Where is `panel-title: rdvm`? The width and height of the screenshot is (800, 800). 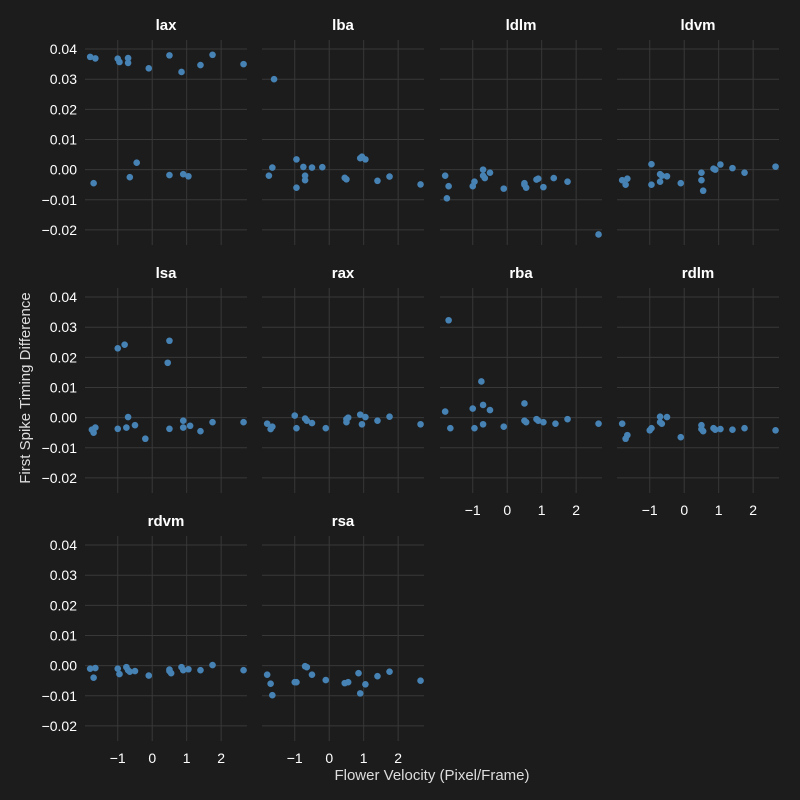 panel-title: rdvm is located at coordinates (166, 521).